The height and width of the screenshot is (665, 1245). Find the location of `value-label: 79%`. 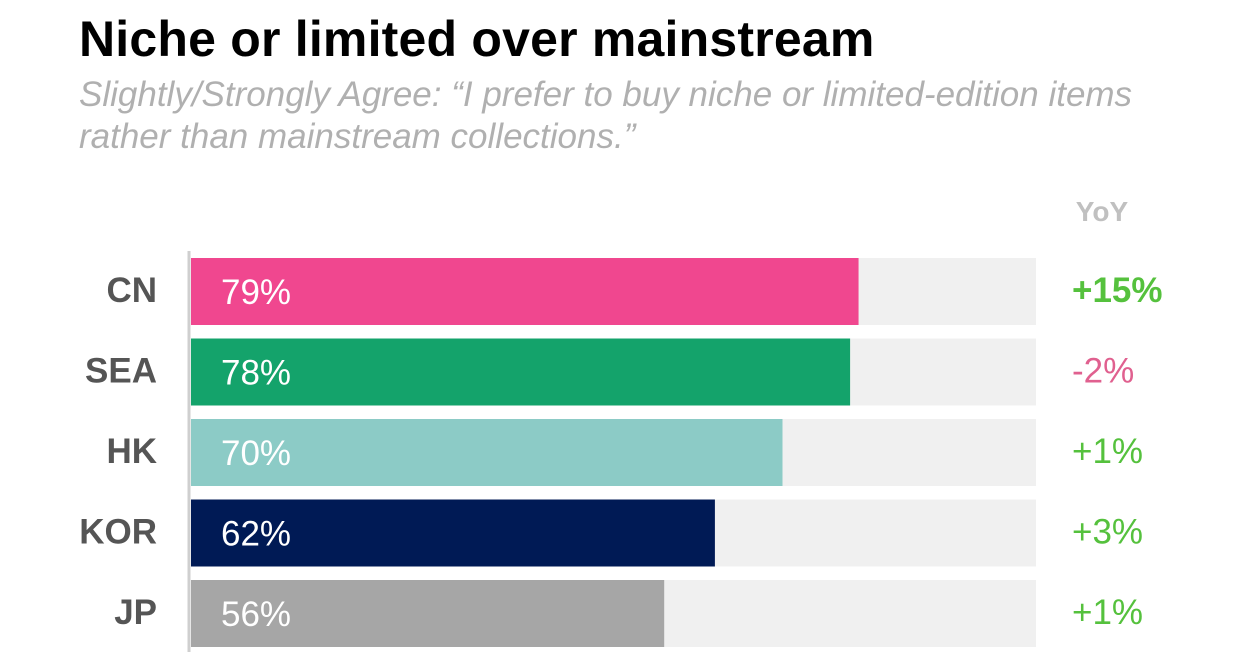

value-label: 79% is located at coordinates (256, 292).